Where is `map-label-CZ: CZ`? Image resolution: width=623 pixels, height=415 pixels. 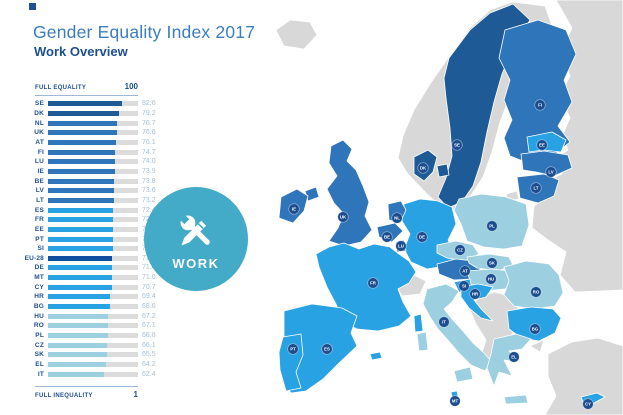 map-label-CZ: CZ is located at coordinates (460, 250).